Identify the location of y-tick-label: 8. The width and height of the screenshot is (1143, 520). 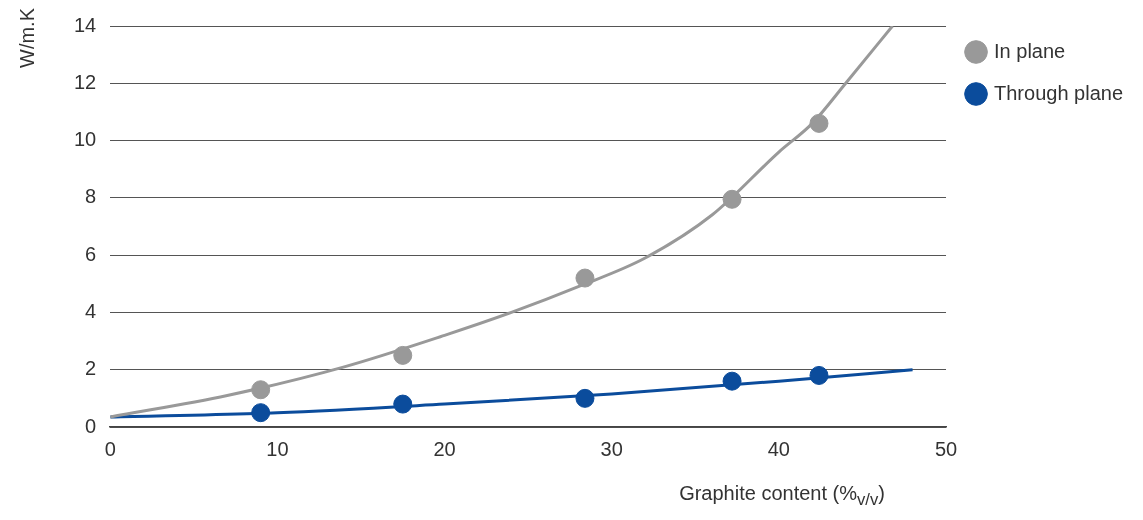
(91, 196).